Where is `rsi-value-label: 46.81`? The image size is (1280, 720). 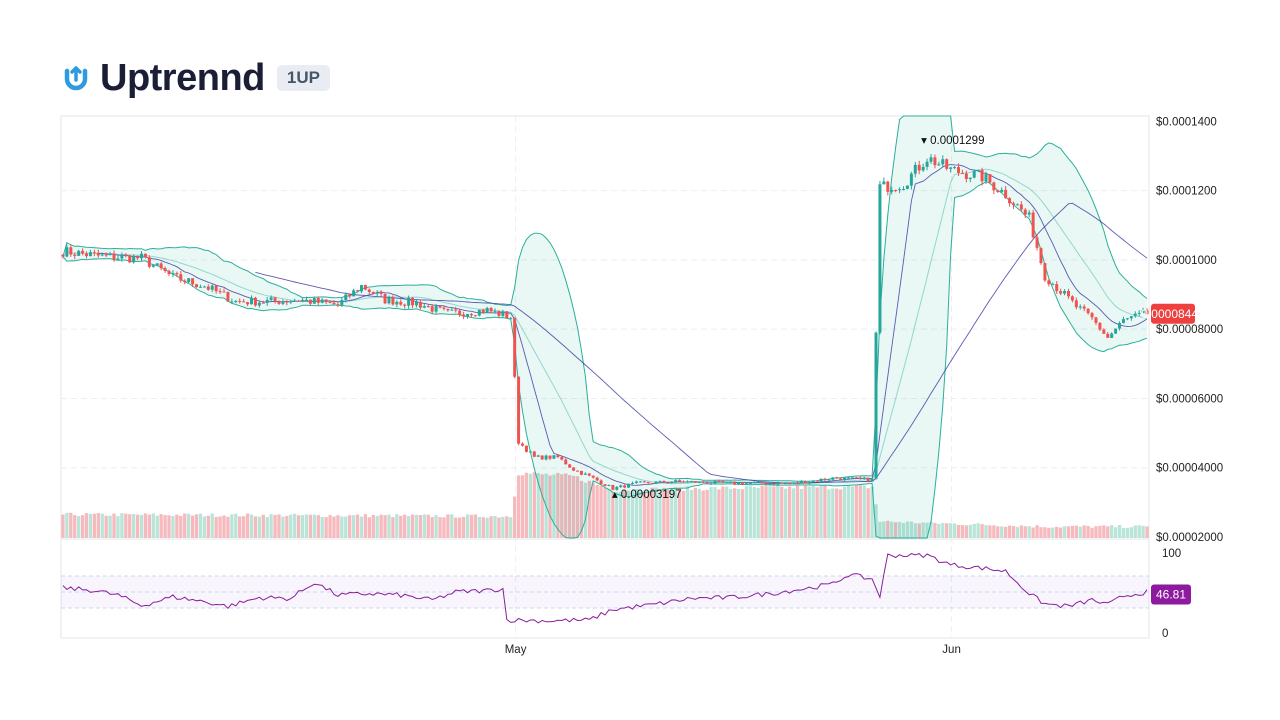 rsi-value-label: 46.81 is located at coordinates (1171, 595).